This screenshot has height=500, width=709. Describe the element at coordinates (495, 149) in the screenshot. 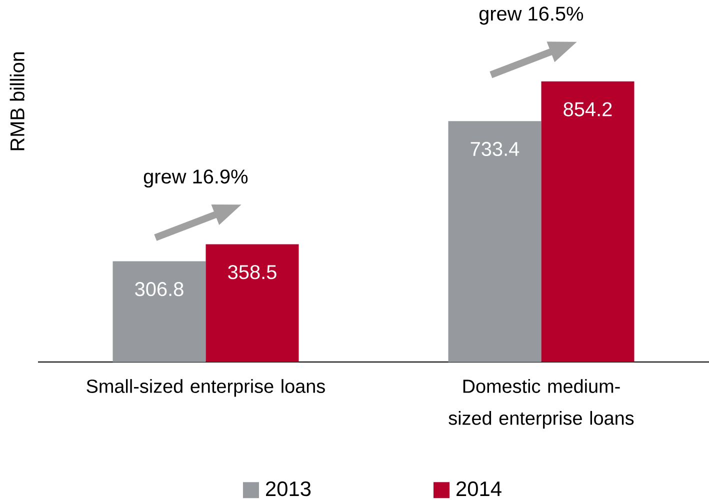

I see `data-label: 733.4` at that location.